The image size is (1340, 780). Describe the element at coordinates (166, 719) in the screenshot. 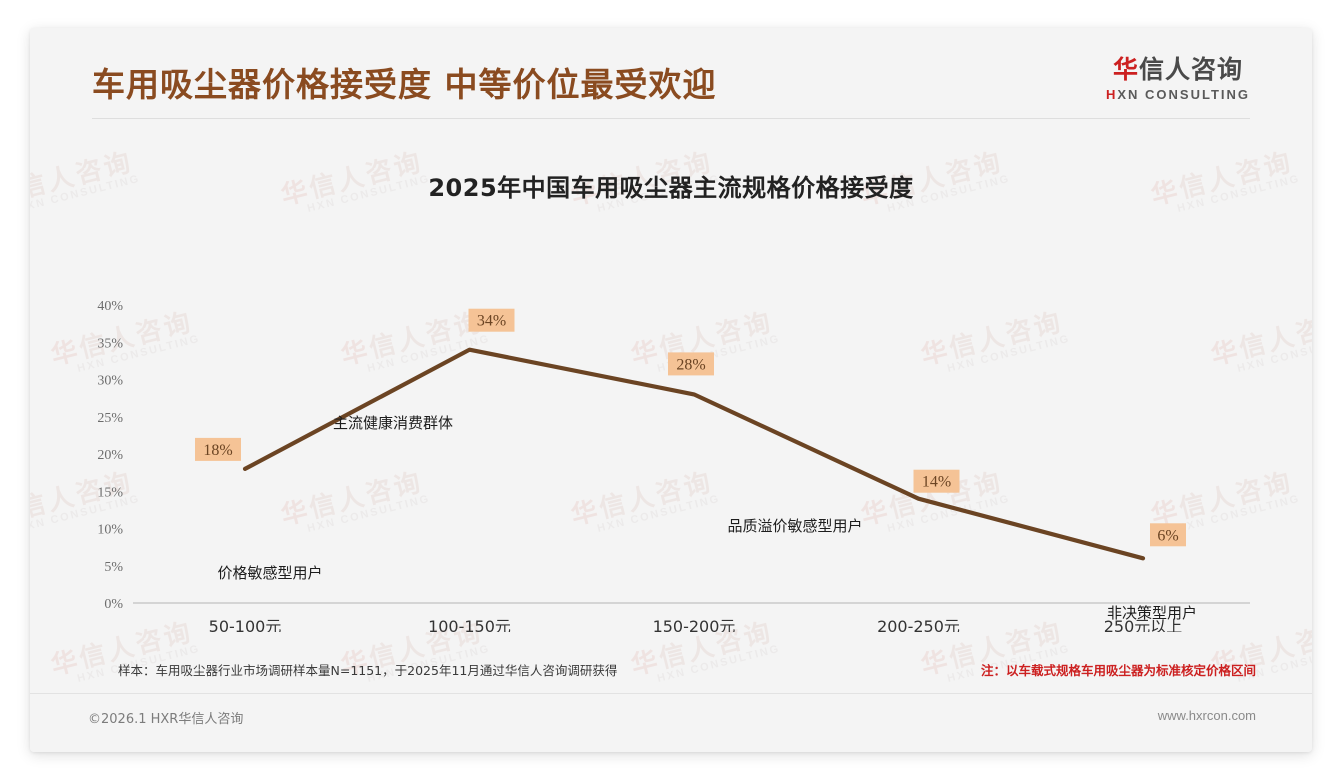

I see `copyright-text: ©2026.1 HXR华信人咨询` at that location.